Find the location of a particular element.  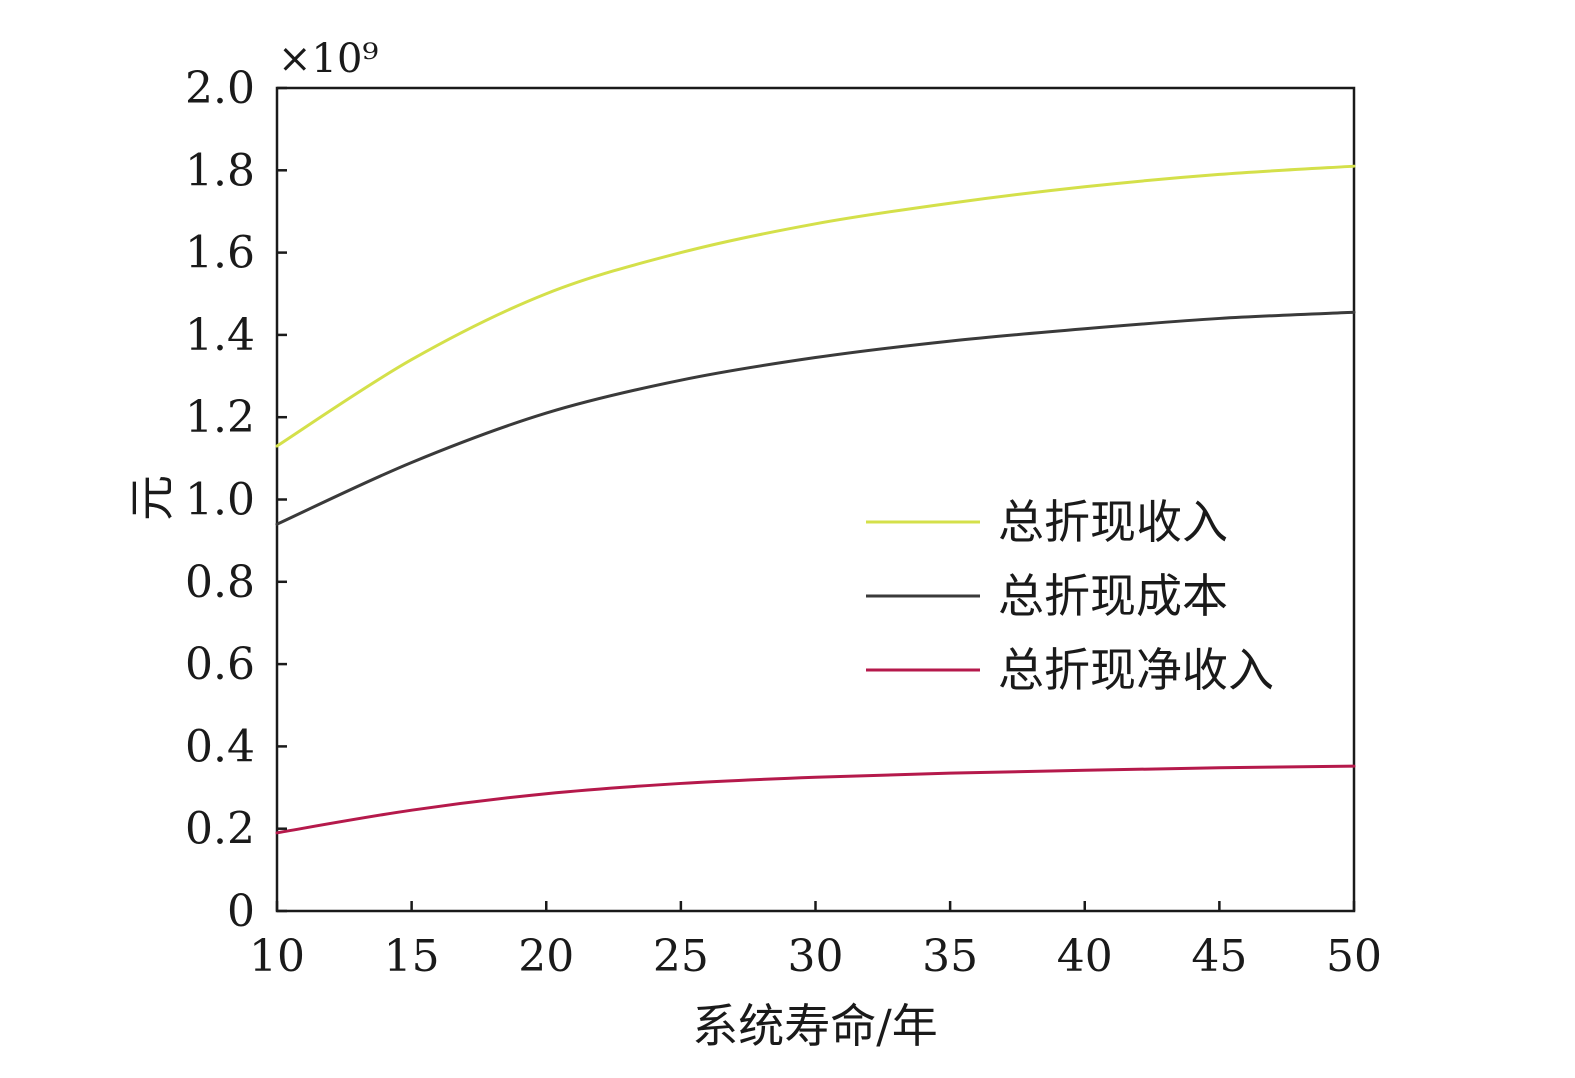

y-tick-label: 0.8 is located at coordinates (220, 582).